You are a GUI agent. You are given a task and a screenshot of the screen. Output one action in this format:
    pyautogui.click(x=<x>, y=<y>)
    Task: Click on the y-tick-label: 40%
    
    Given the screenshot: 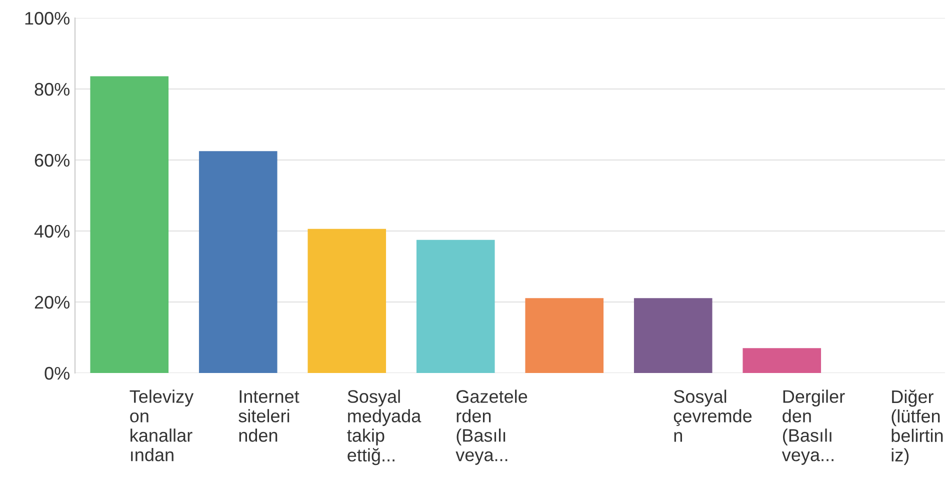 What is the action you would take?
    pyautogui.click(x=52, y=231)
    